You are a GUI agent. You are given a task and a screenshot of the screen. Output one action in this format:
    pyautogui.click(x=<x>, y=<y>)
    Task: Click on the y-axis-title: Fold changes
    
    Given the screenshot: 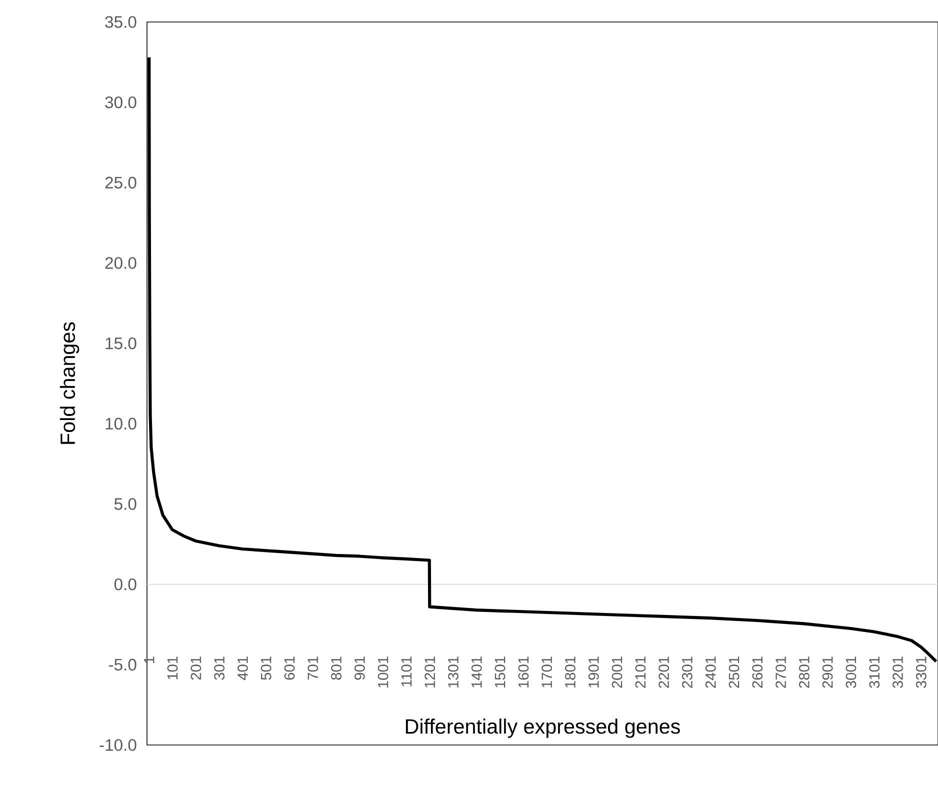 What is the action you would take?
    pyautogui.click(x=70, y=383)
    